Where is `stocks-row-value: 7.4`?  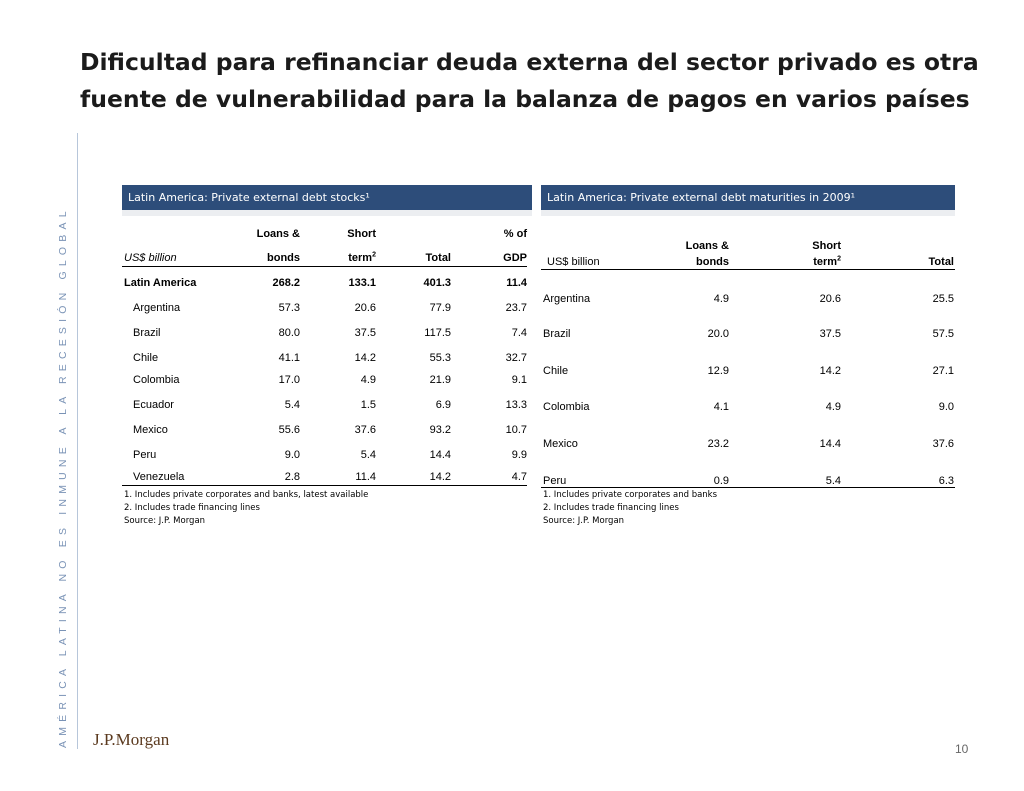 stocks-row-value: 7.4 is located at coordinates (519, 333).